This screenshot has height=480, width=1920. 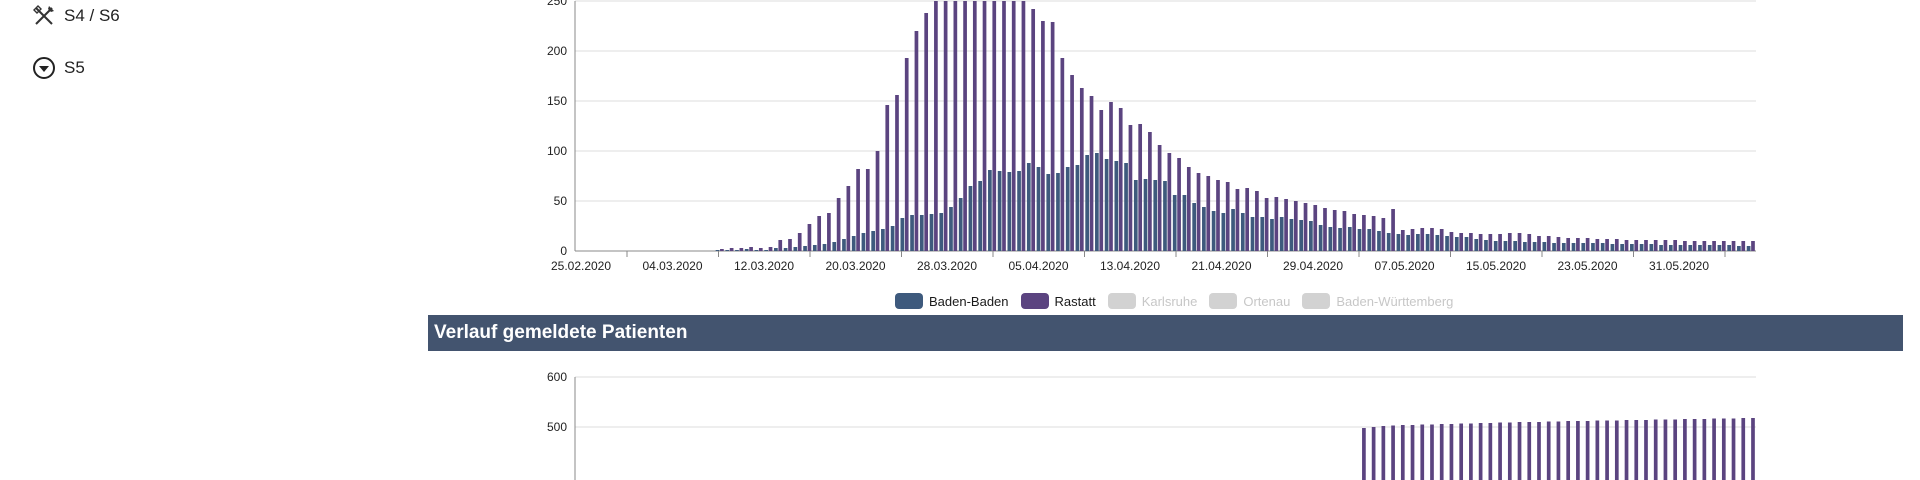 I want to click on legend-item: Rastatt, so click(x=1058, y=301).